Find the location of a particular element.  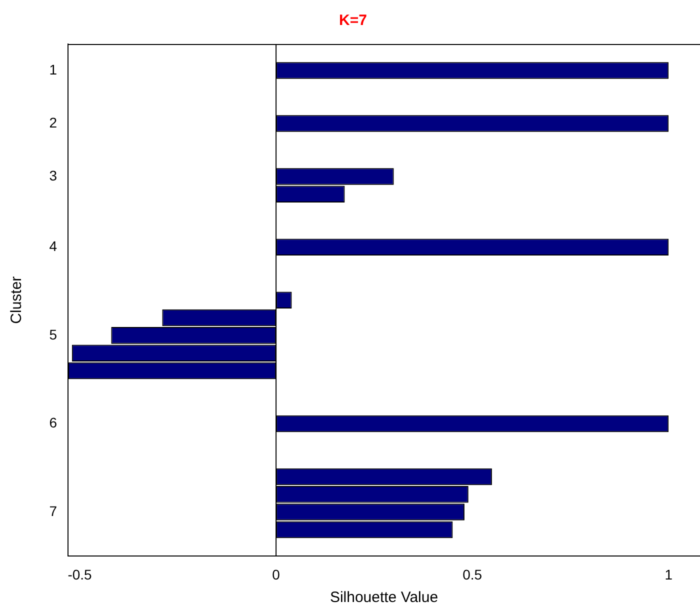

y-tick-label: 5 is located at coordinates (53, 334).